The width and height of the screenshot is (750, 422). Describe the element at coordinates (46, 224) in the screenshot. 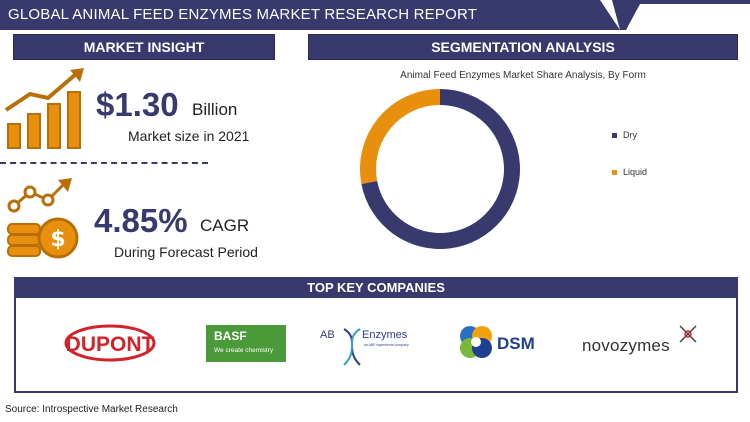

I see `coin-growth-icon: $` at that location.